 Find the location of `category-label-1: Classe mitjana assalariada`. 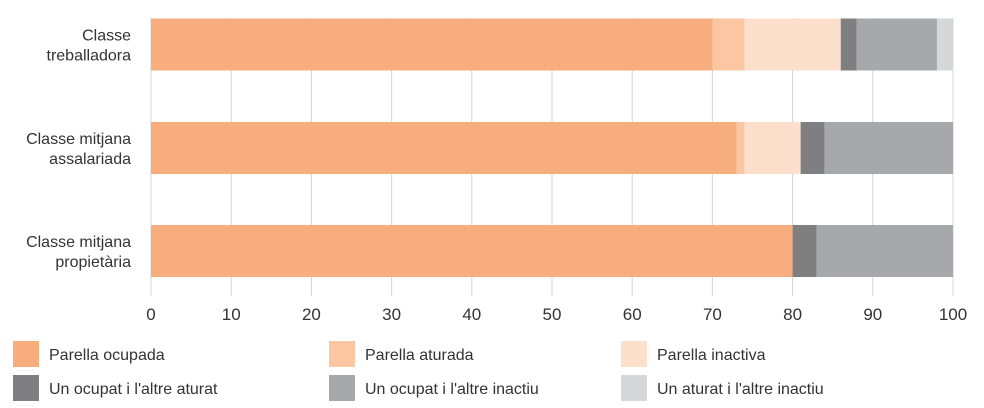

category-label-1: Classe mitjana assalariada is located at coordinates (78, 149).